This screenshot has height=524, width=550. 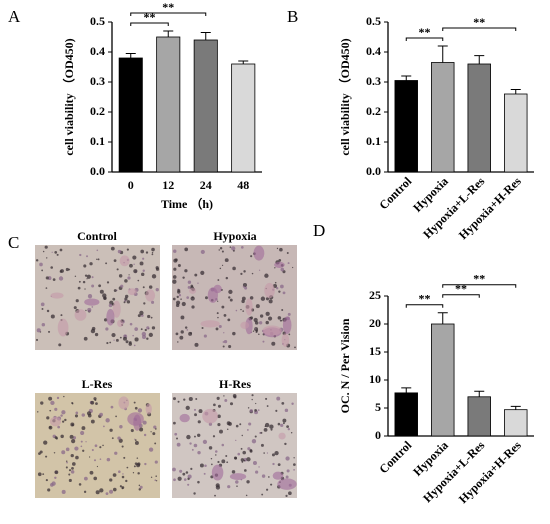 What do you see at coordinates (243, 62) in the screenshot?
I see `error-bar` at bounding box center [243, 62].